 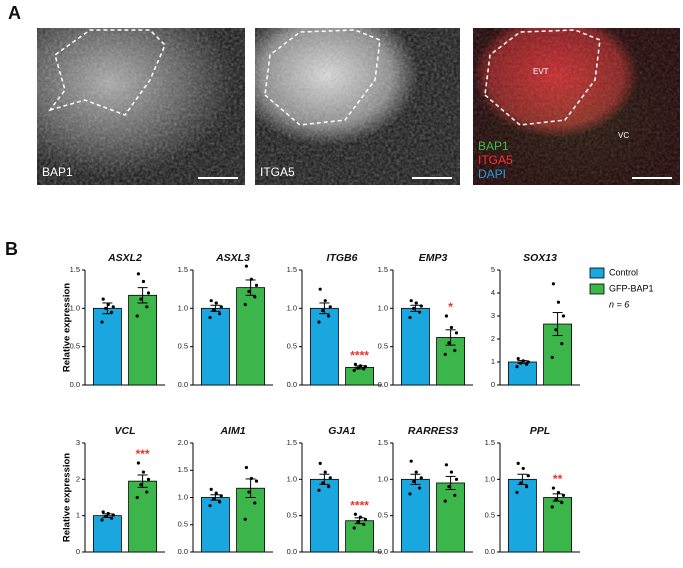 What do you see at coordinates (433, 258) in the screenshot?
I see `chart-title: EMP3` at bounding box center [433, 258].